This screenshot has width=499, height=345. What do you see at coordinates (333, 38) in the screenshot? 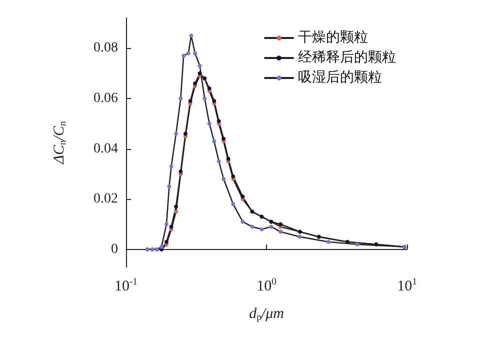
I see `legend-label: 干燥的颗粒` at bounding box center [333, 38].